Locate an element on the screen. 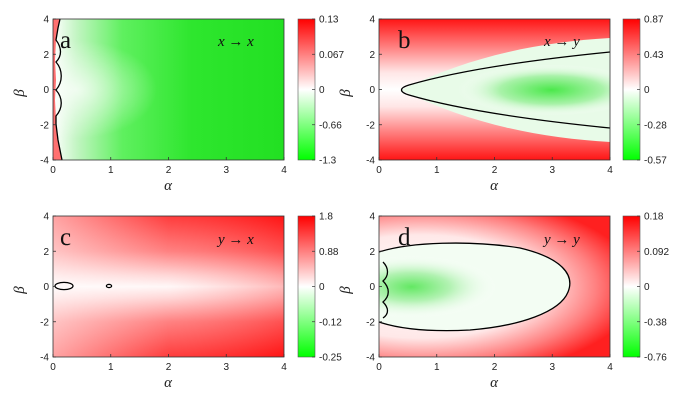  panel-b-xtick-label: 1 is located at coordinates (437, 170).